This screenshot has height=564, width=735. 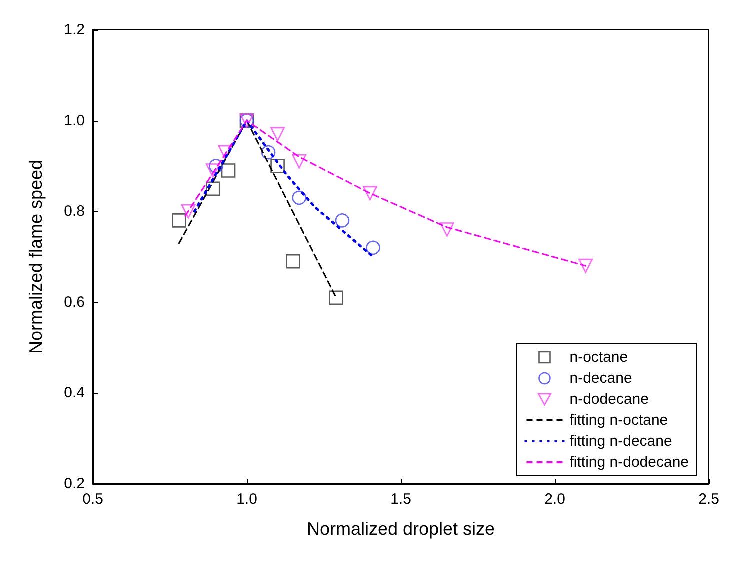 What do you see at coordinates (74, 30) in the screenshot?
I see `y-tick-label: 1.2` at bounding box center [74, 30].